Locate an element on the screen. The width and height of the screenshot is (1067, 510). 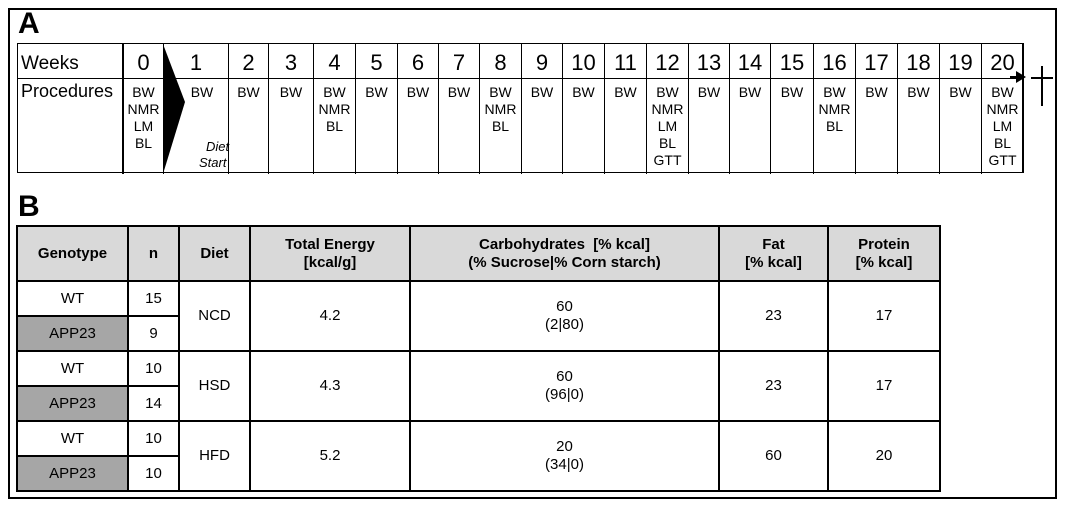
n-cell: 9 is located at coordinates (153, 333).